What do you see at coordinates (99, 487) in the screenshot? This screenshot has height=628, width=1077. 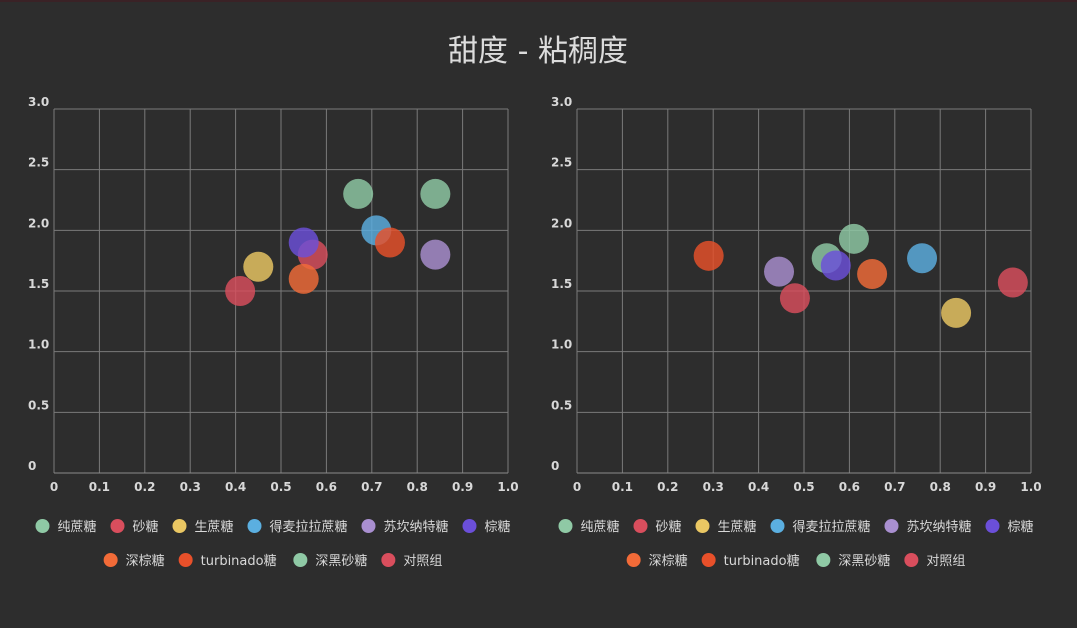 I see `x-tick-label: 0.1` at bounding box center [99, 487].